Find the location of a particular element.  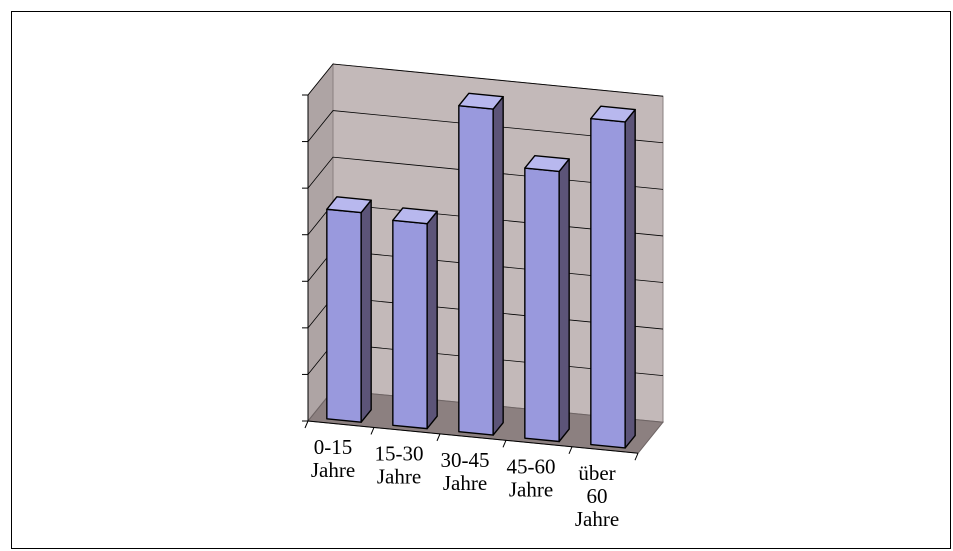

category-label-3: 45-60 Jahre is located at coordinates (531, 478).